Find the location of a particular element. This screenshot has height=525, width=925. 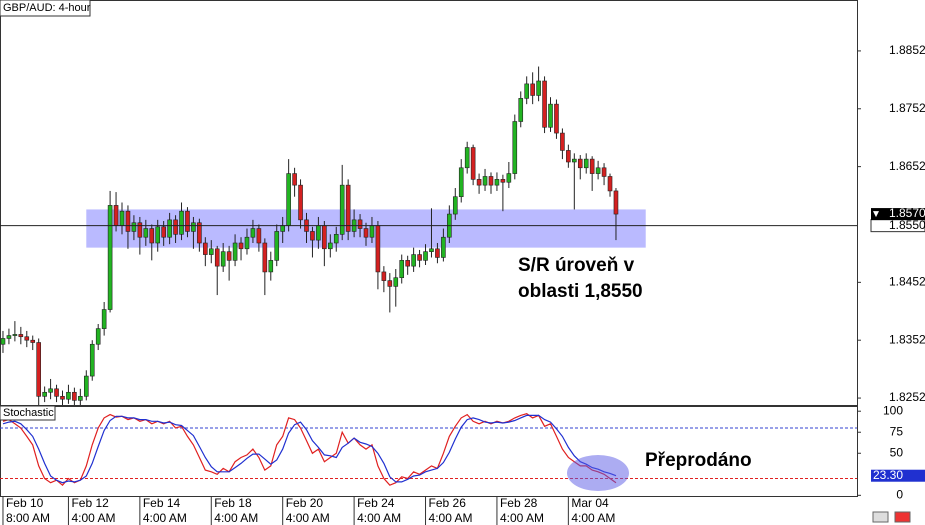

y-tick-label: 1.8652 is located at coordinates (907, 166).